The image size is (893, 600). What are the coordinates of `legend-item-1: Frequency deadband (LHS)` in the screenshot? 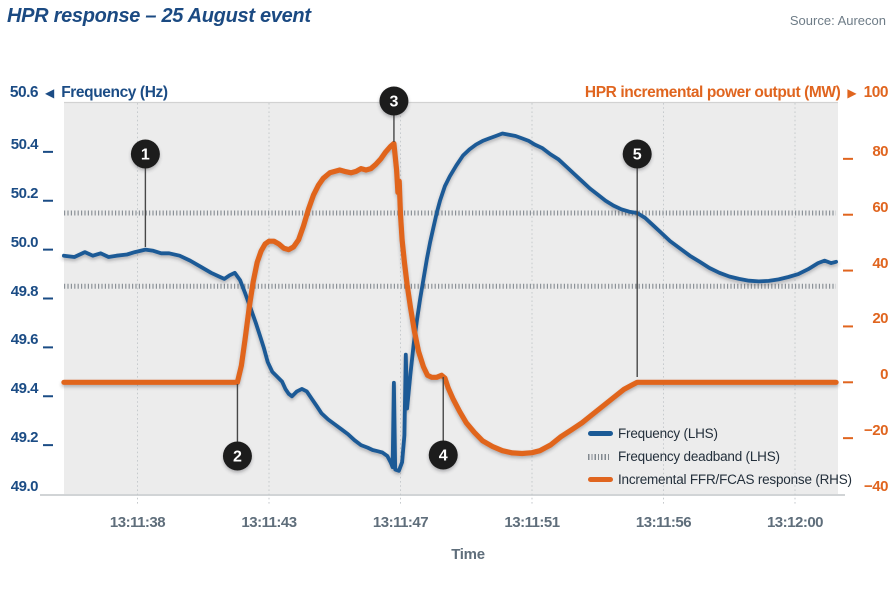 It's located at (720, 456).